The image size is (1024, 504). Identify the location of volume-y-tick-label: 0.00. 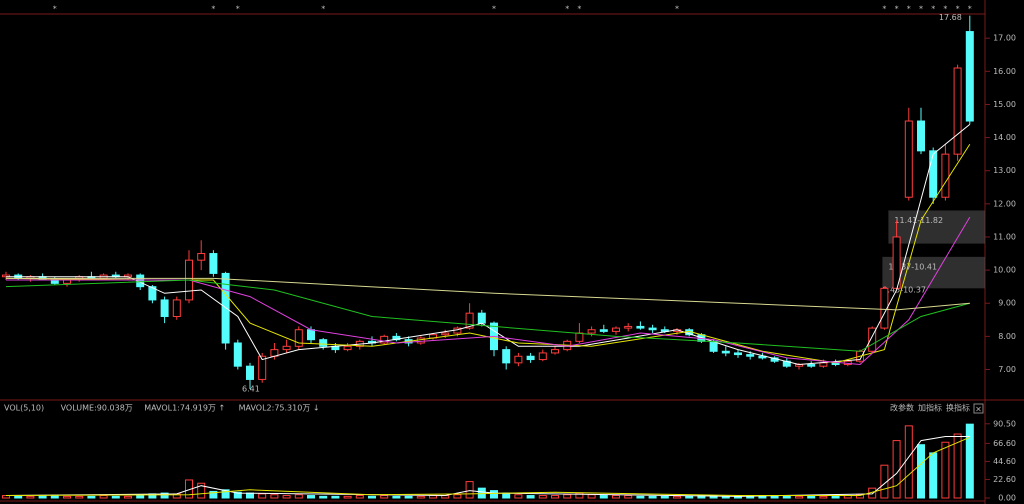
(1007, 498).